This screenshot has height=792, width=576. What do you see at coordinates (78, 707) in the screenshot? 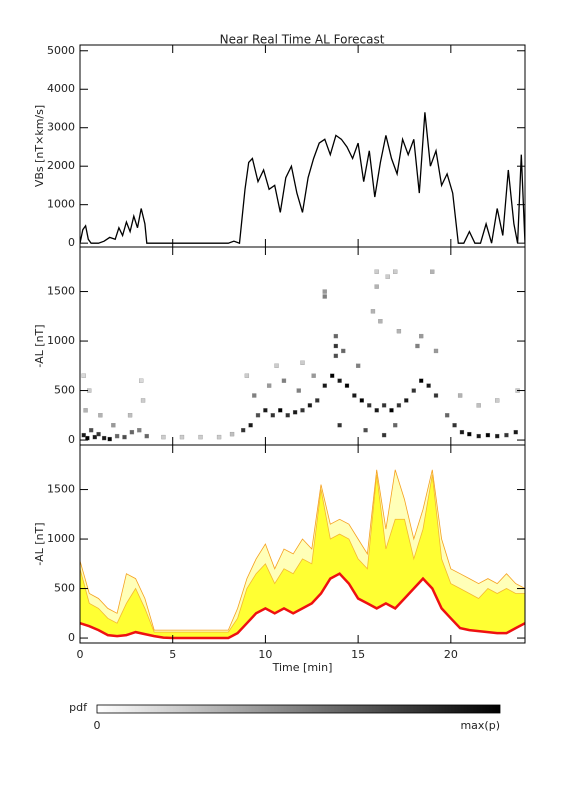
I see `colorbar-label: pdf` at bounding box center [78, 707].